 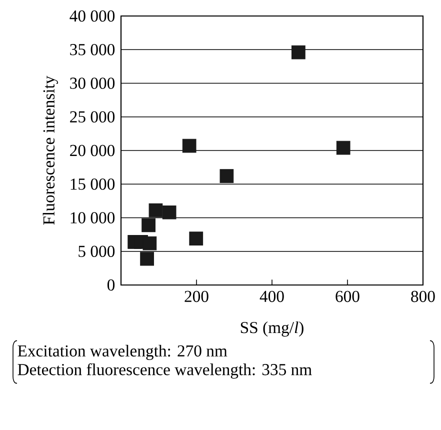 I want to click on x-tick-label: 200, so click(x=196, y=296).